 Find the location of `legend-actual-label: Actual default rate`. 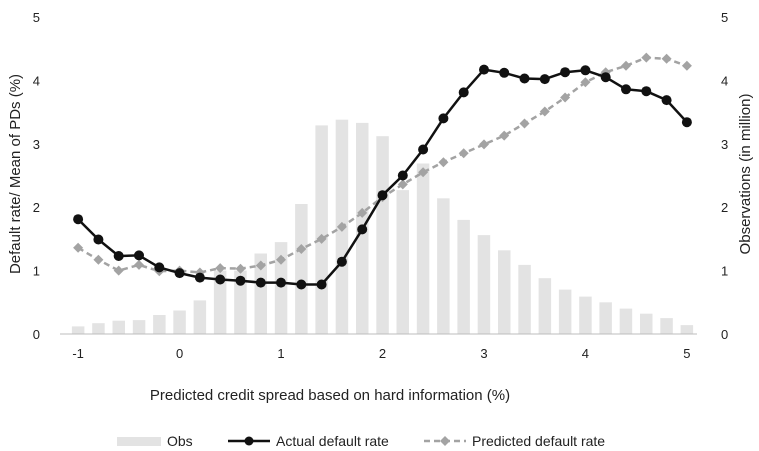

legend-actual-label: Actual default rate is located at coordinates (332, 441).